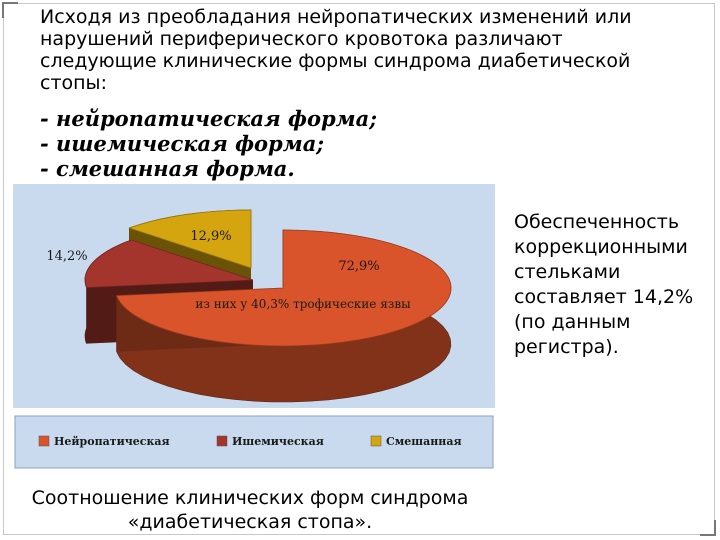  Describe the element at coordinates (112, 441) in the screenshot. I see `legend-label-0: Нейропатическая` at that location.